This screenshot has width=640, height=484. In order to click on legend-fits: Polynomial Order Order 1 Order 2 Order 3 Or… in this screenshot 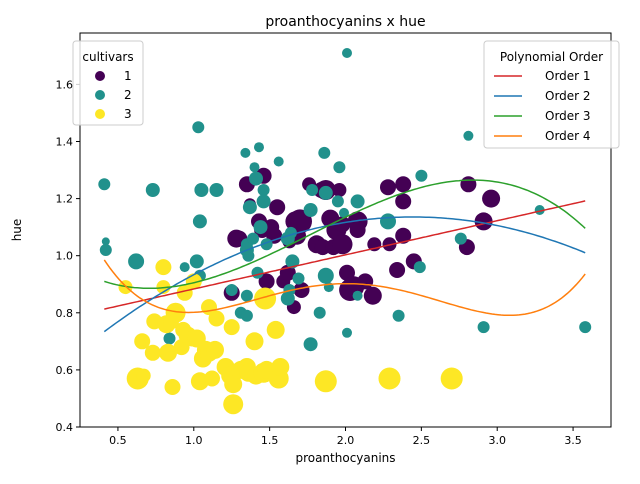, I will do `click(551, 94)`.